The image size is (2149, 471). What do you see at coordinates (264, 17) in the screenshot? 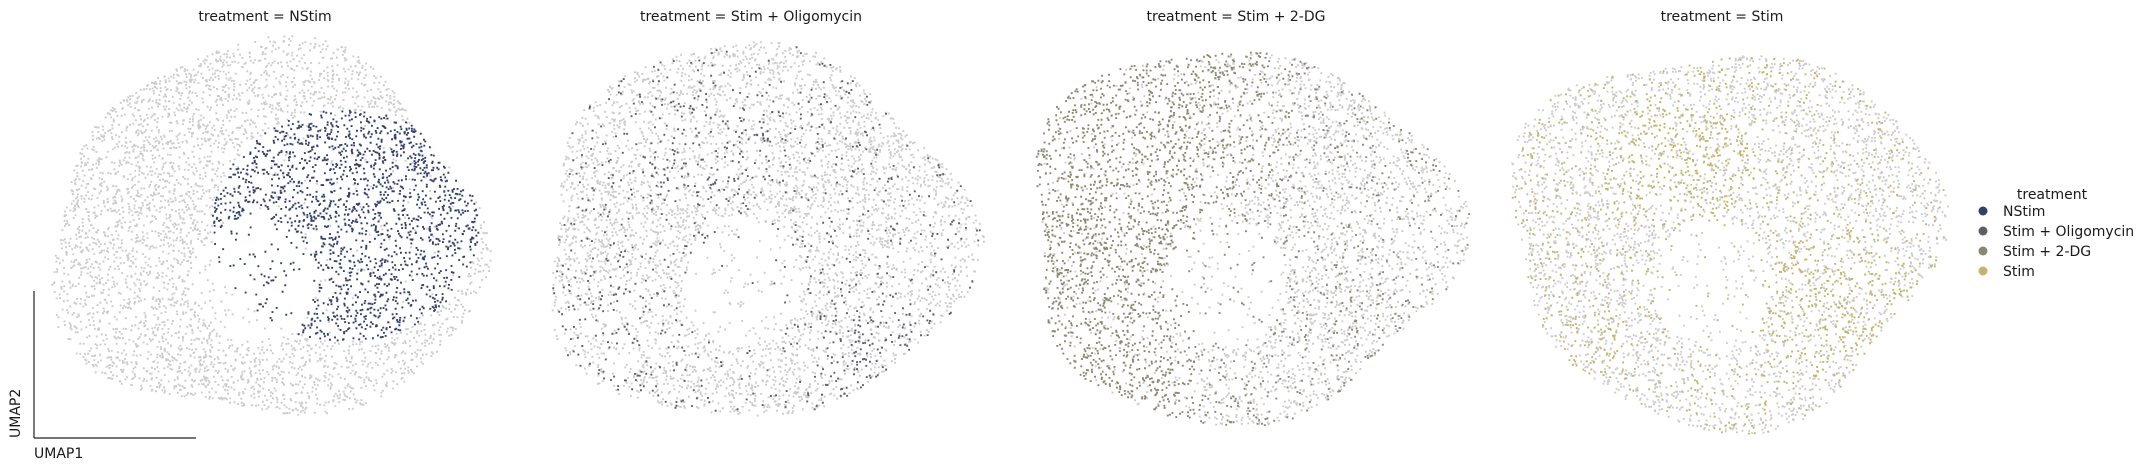
I see `panel-title: treatment = NStim` at bounding box center [264, 17].